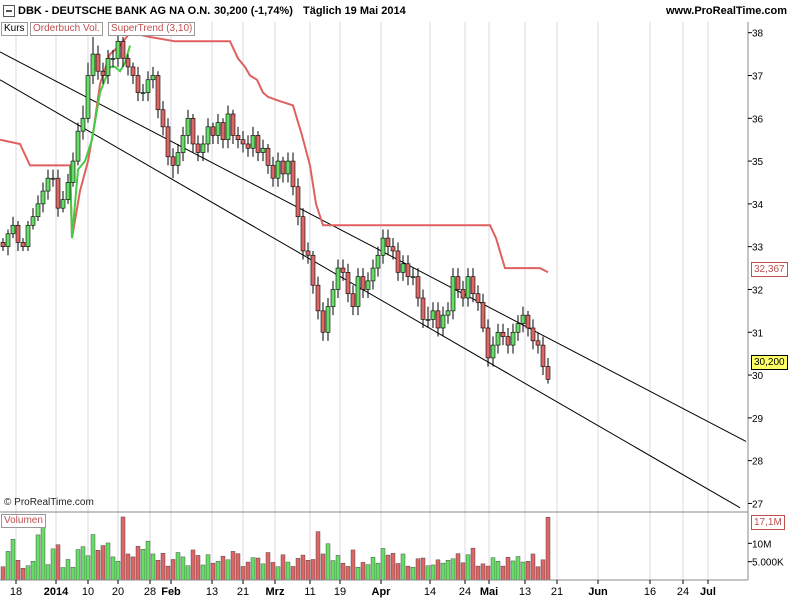  Describe the element at coordinates (598, 592) in the screenshot. I see `time-tick-label: Jun` at that location.